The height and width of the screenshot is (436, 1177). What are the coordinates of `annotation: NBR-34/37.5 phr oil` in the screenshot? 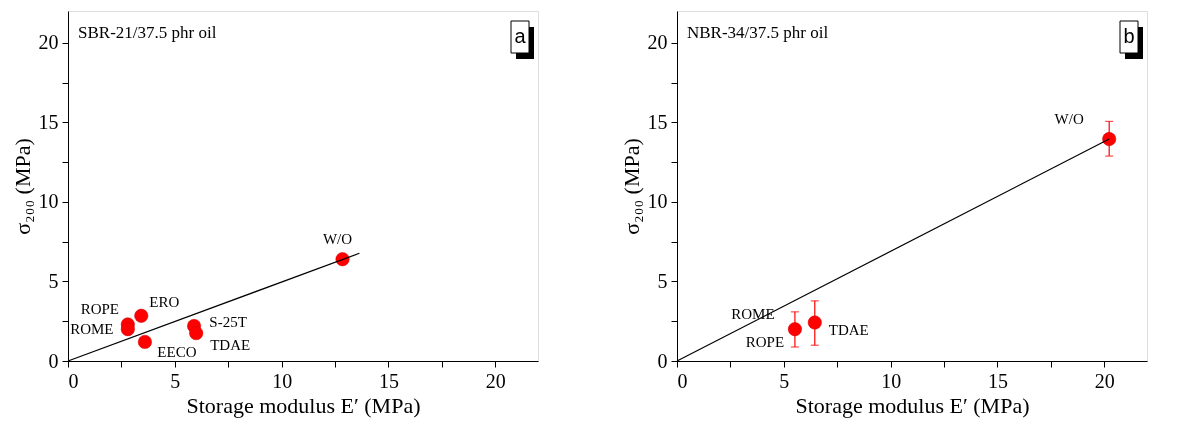 It's located at (758, 32).